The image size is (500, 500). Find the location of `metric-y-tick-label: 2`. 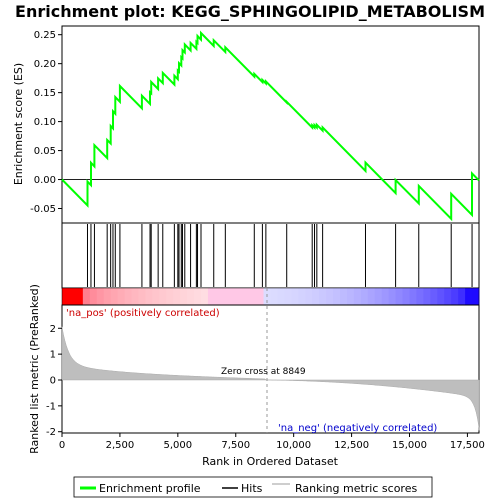

metric-y-tick-label: 2 is located at coordinates (53, 329).